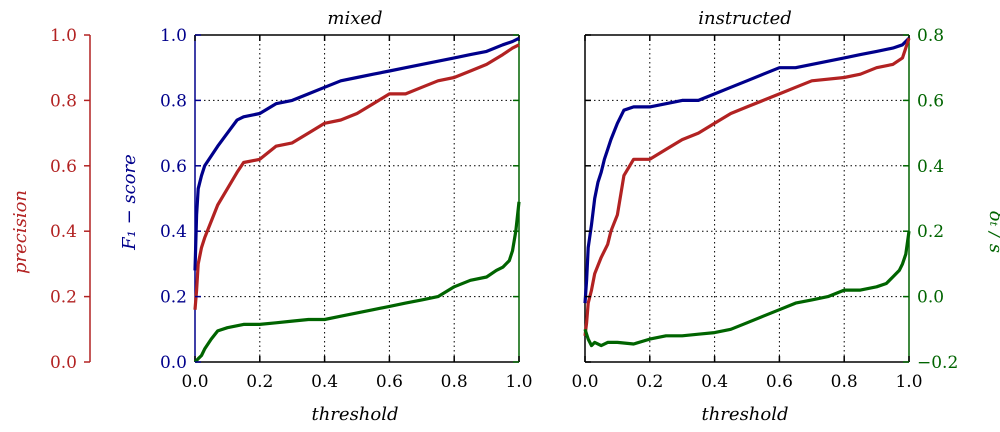  I want to click on precision-tick-label: 0.4, so click(63, 232).